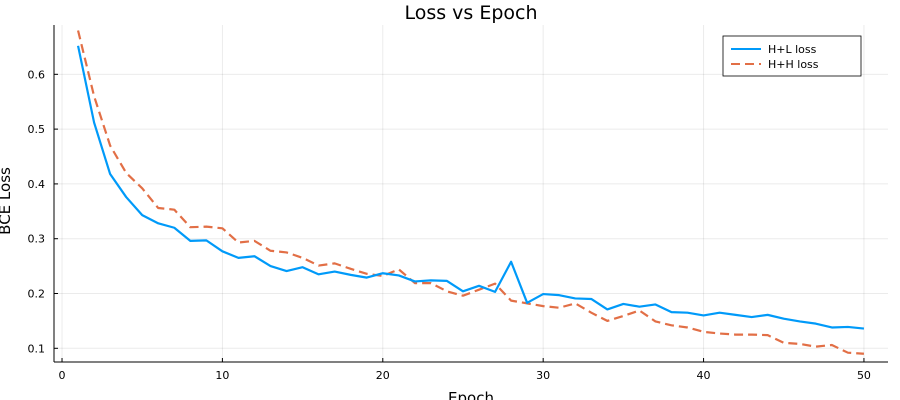 The width and height of the screenshot is (900, 400). What do you see at coordinates (465, 370) in the screenshot?
I see `x-ticks: 0 10 20 30 40 50` at bounding box center [465, 370].